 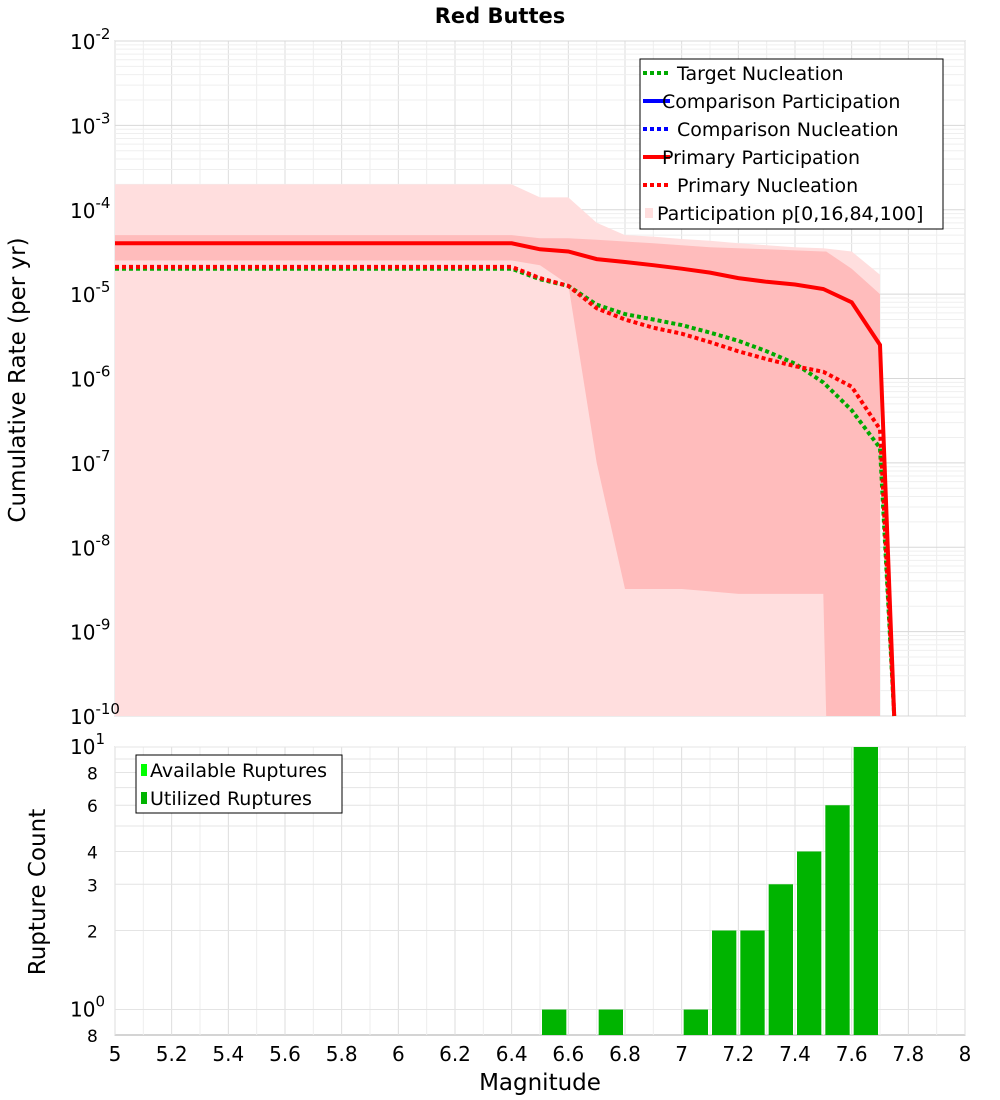 I want to click on rate-legend-box, so click(x=791, y=144).